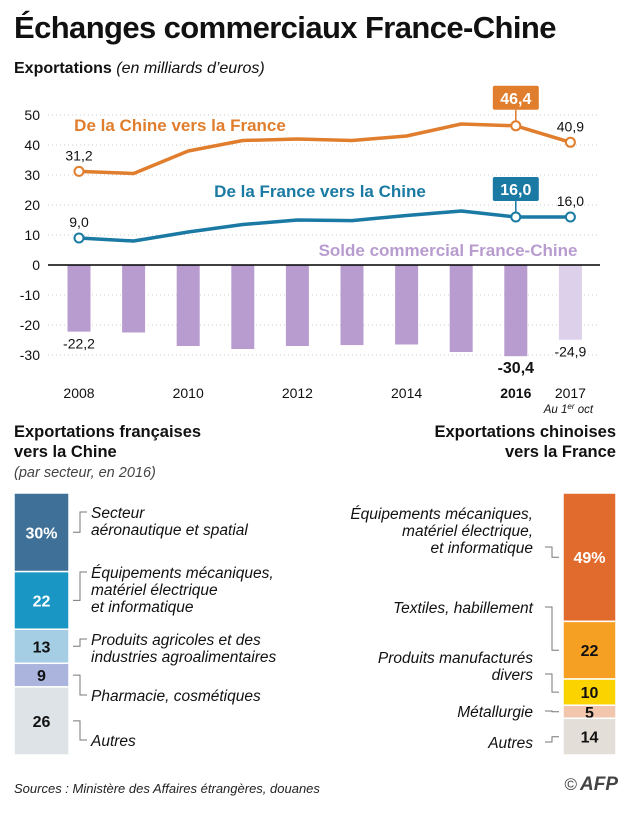  What do you see at coordinates (63, 68) in the screenshot?
I see `subtitle-text: Exportations` at bounding box center [63, 68].